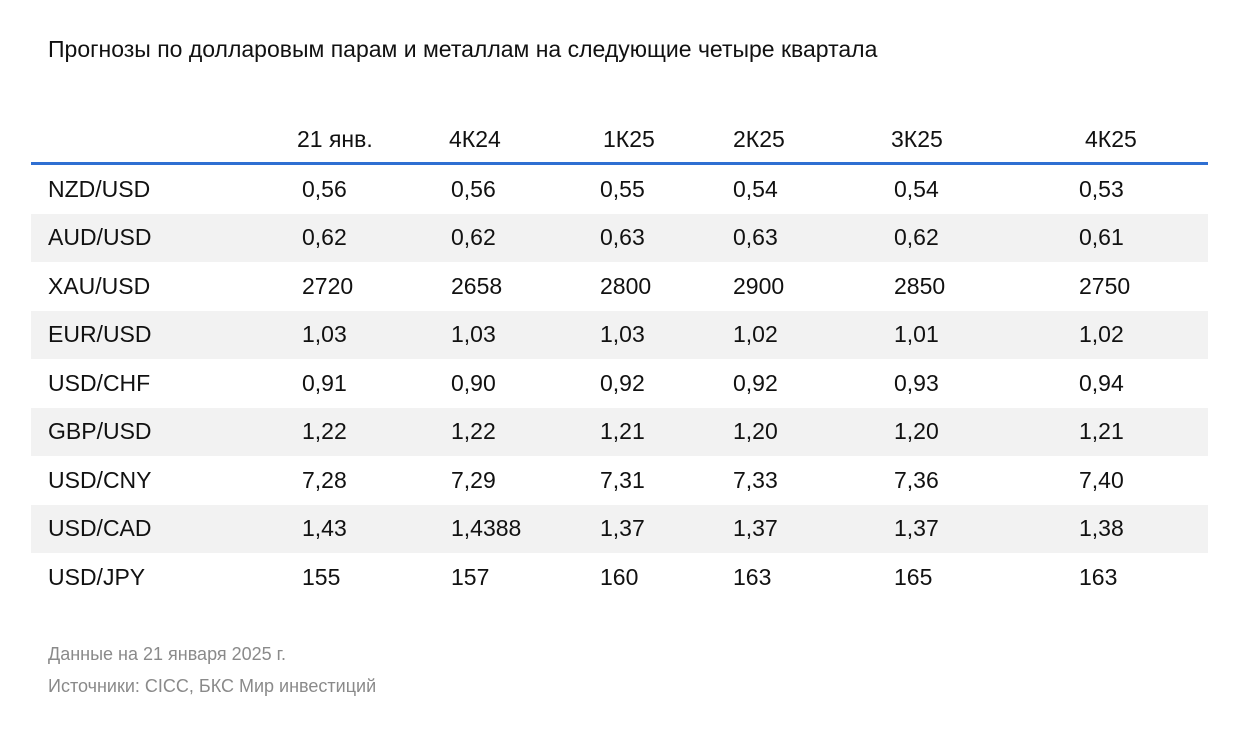 Image resolution: width=1243 pixels, height=730 pixels. Describe the element at coordinates (134, 431) in the screenshot. I see `pair-name-cell: GBP/USD` at that location.